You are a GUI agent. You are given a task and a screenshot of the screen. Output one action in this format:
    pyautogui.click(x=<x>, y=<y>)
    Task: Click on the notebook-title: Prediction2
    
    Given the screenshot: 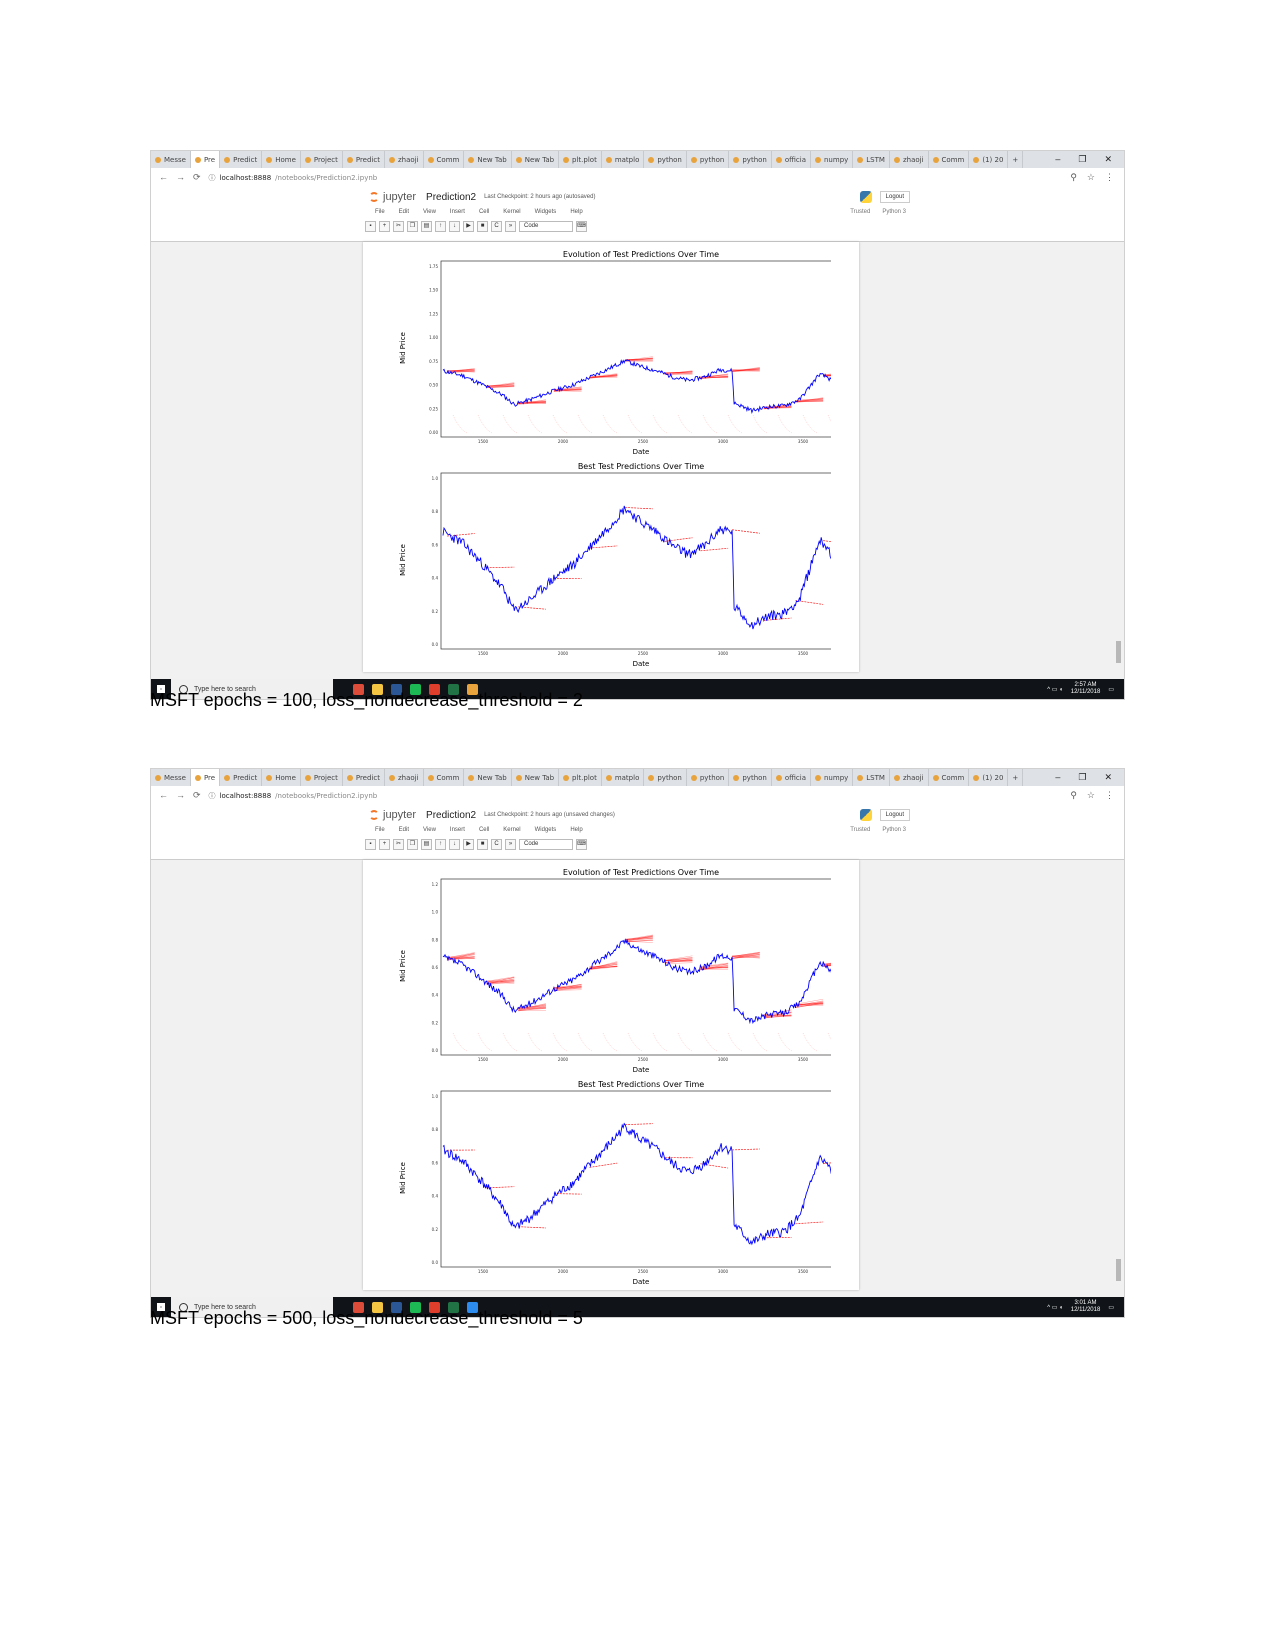 What is the action you would take?
    pyautogui.click(x=451, y=197)
    